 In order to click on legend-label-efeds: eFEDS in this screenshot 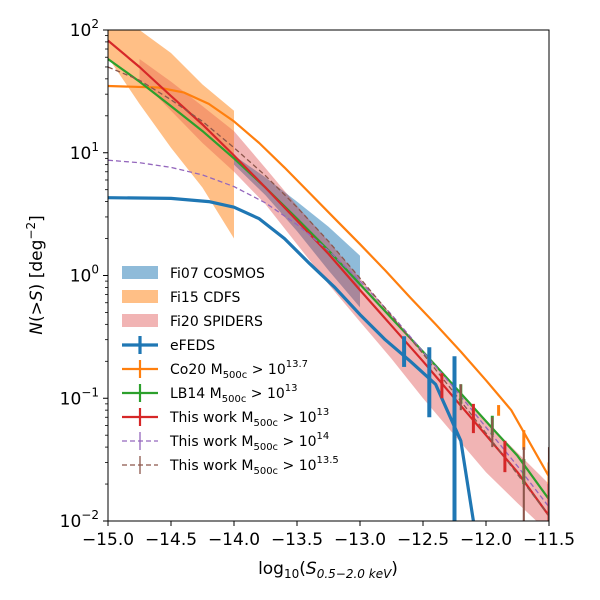, I will do `click(192, 346)`.